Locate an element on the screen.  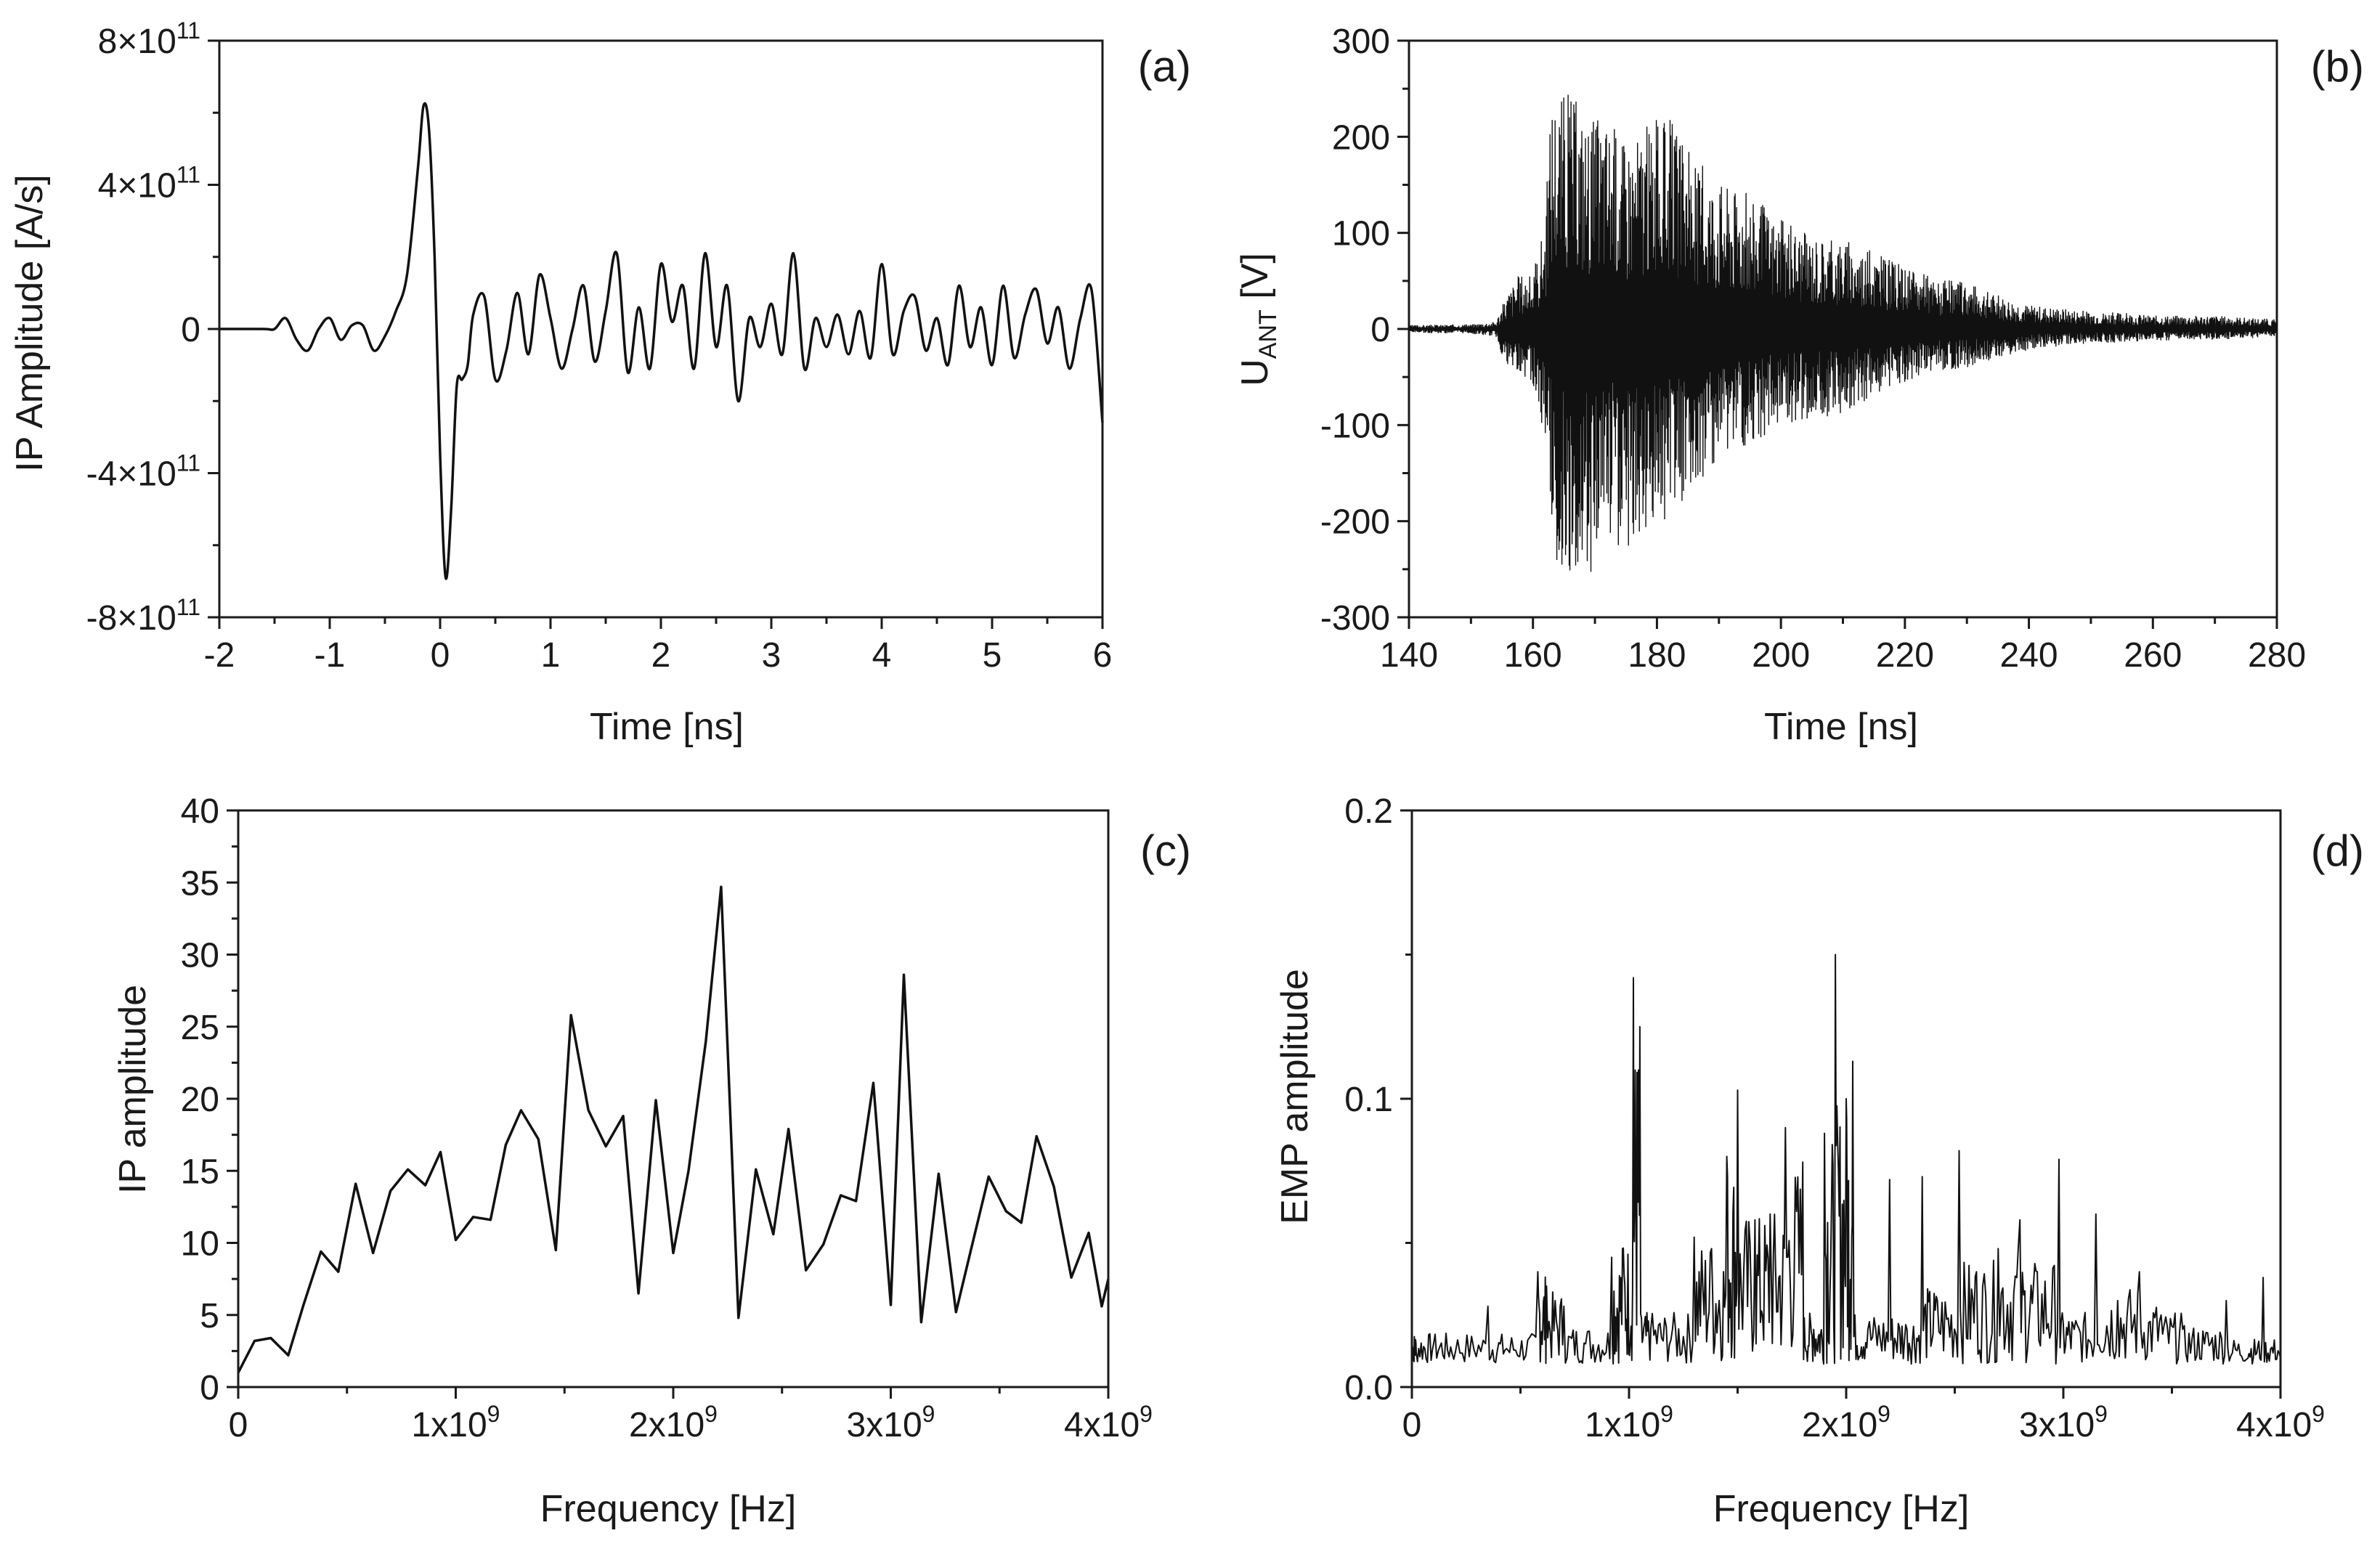
x-tick-label: 1 is located at coordinates (551, 655).